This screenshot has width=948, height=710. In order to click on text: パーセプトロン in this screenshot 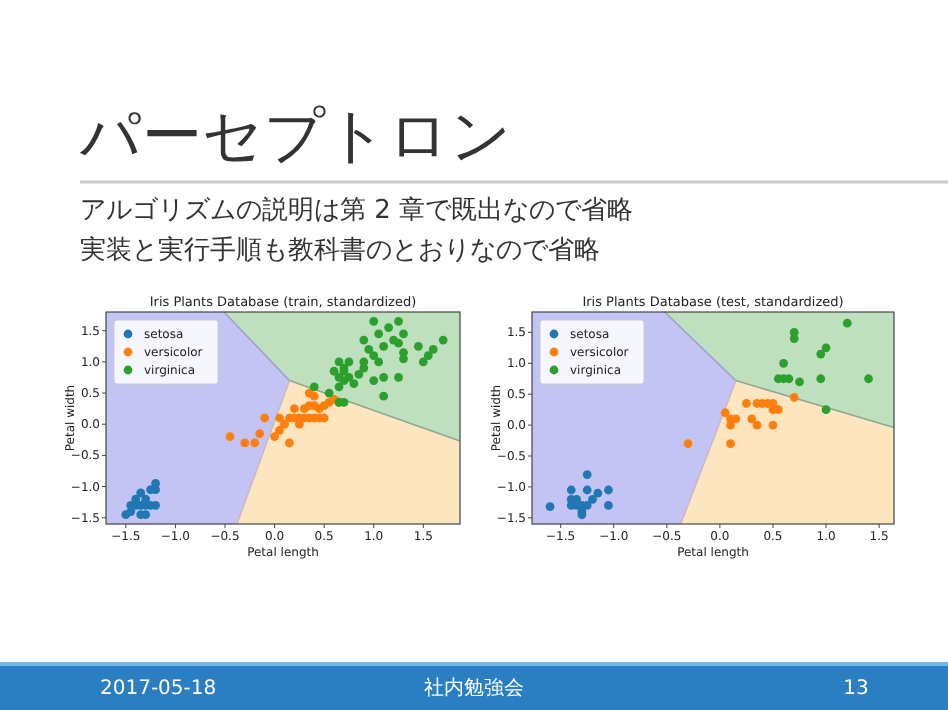, I will do `click(295, 137)`.